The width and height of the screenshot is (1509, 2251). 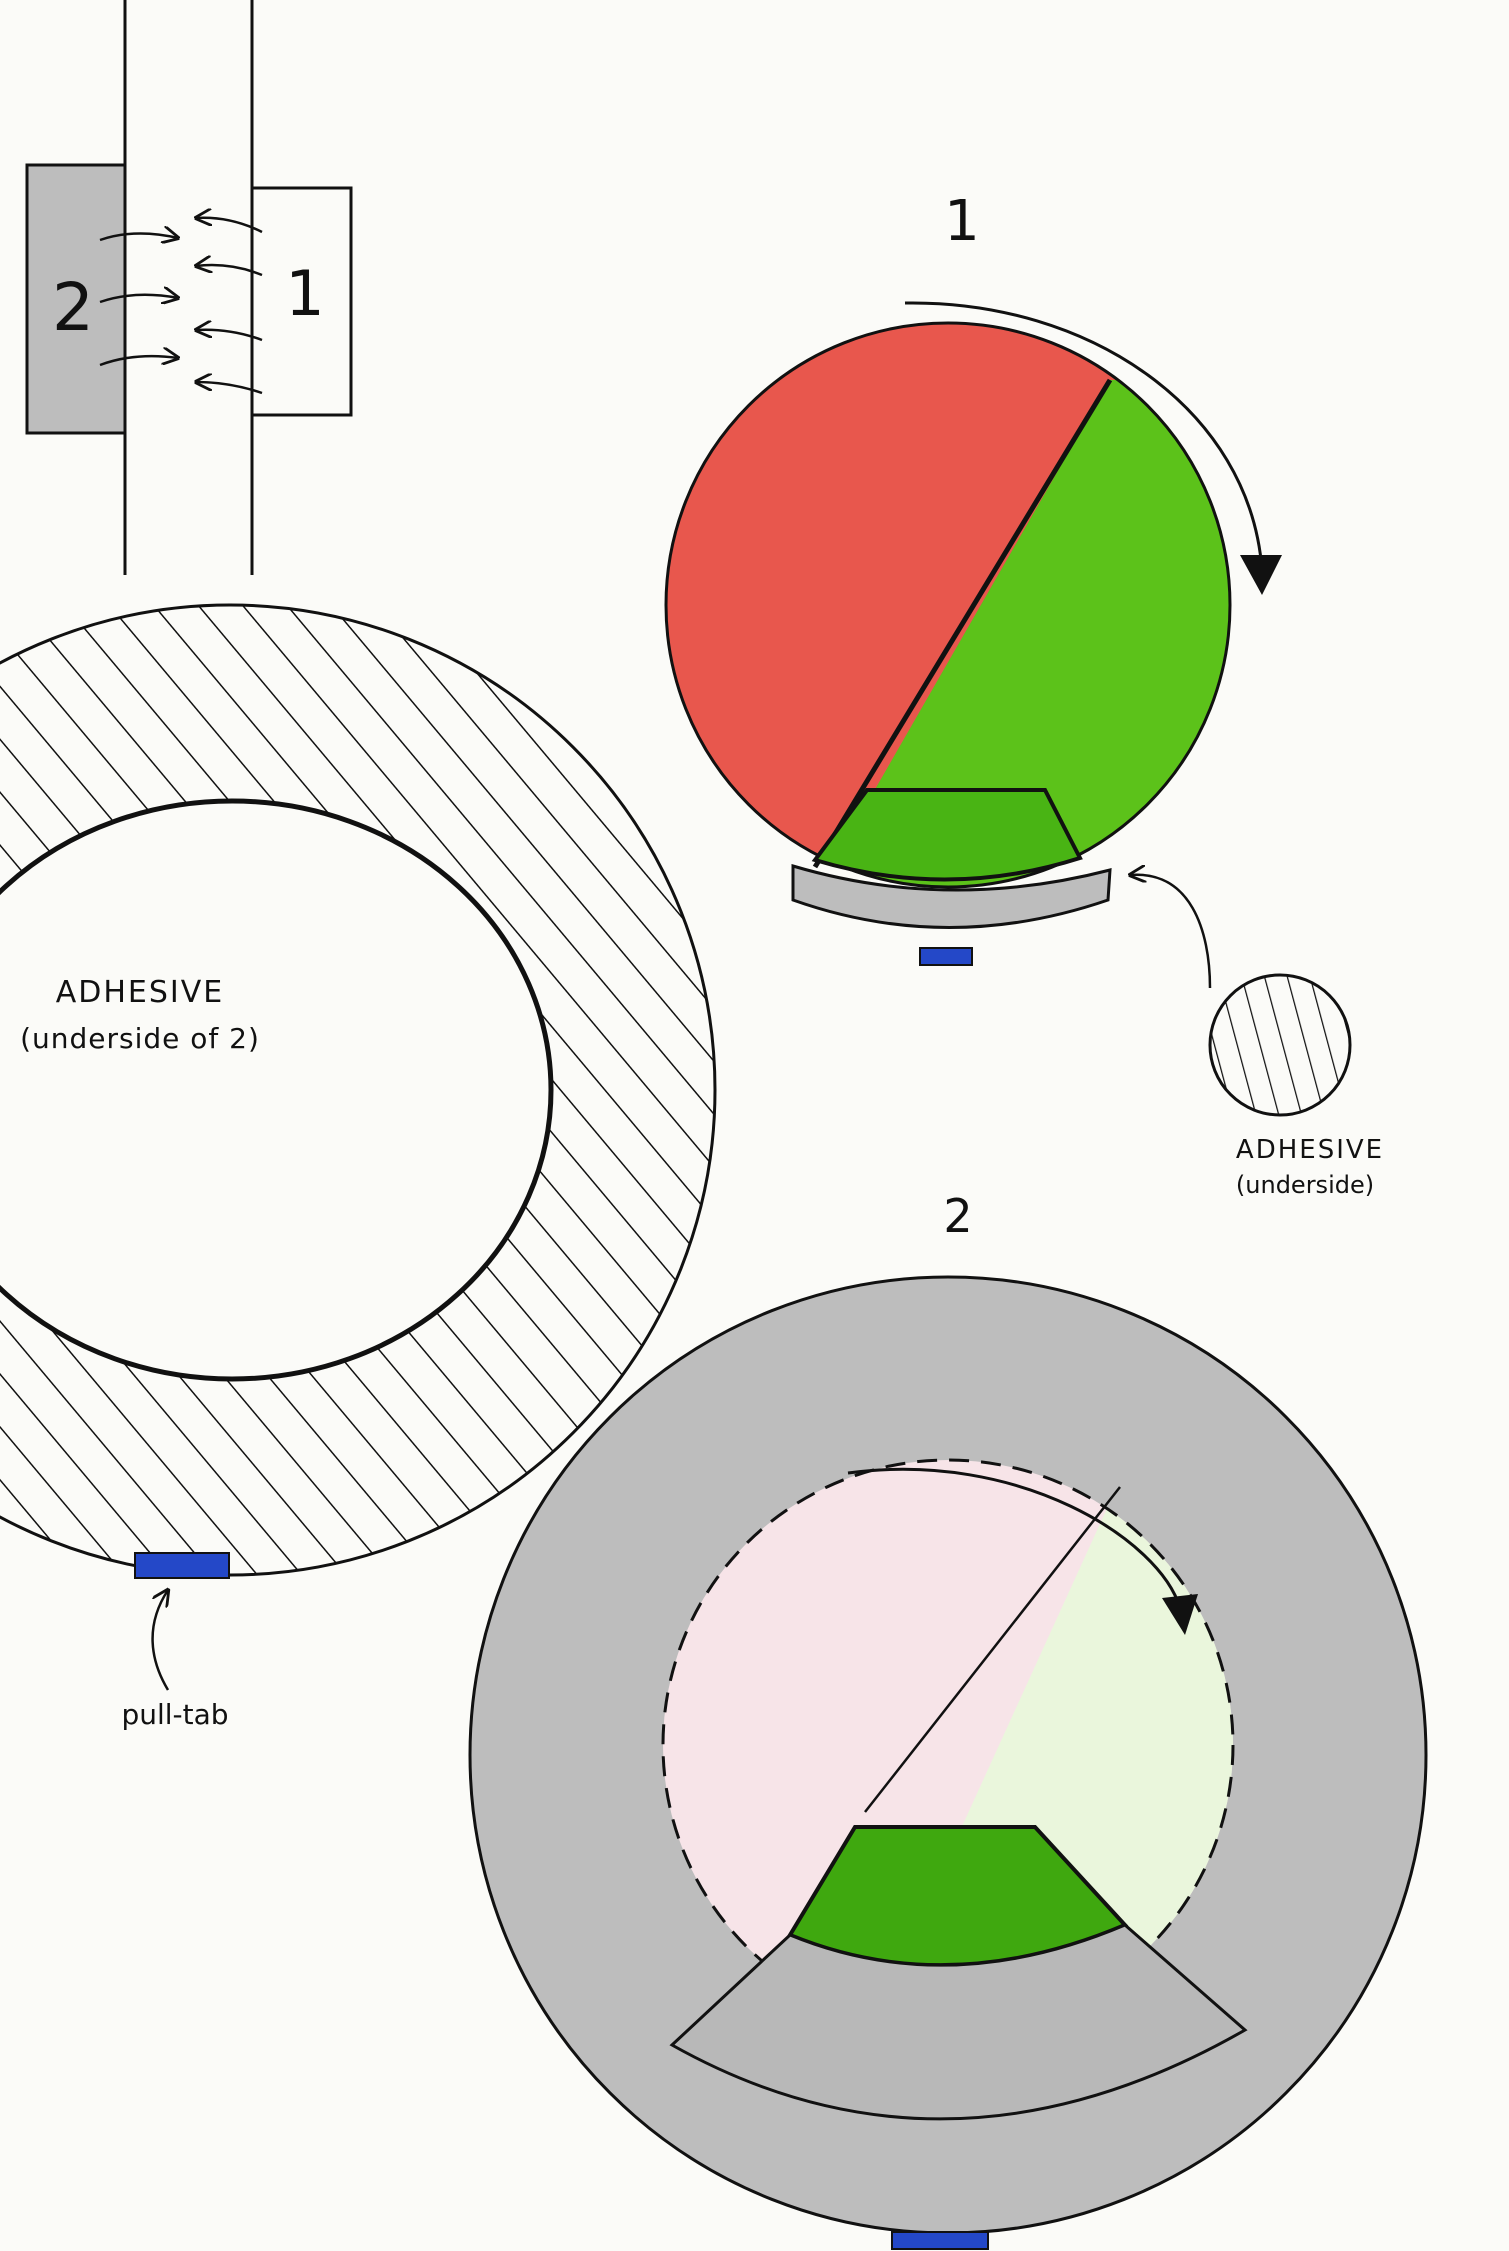 What do you see at coordinates (951, 896) in the screenshot?
I see `dial-1-gray-sector` at bounding box center [951, 896].